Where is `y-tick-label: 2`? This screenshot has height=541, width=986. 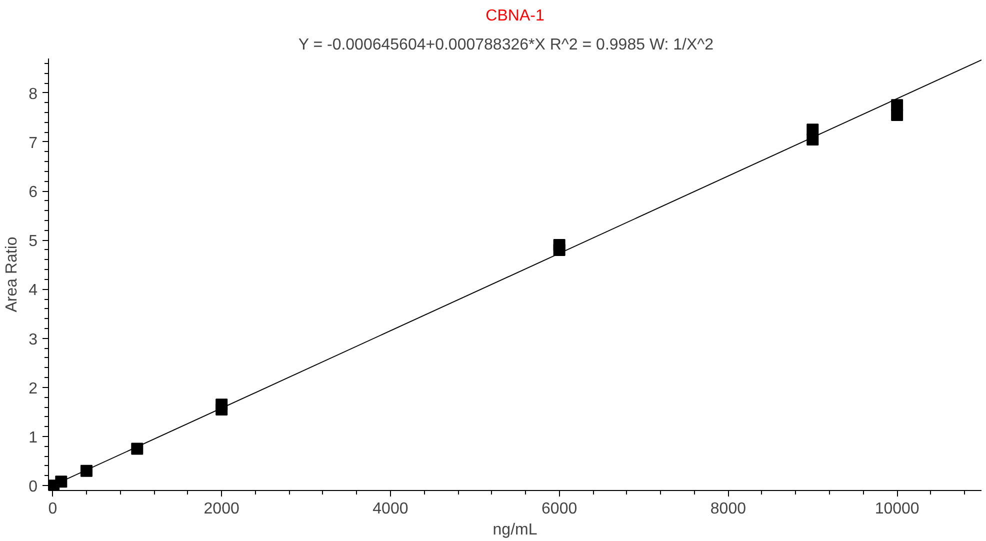
y-tick-label: 2 is located at coordinates (33, 389).